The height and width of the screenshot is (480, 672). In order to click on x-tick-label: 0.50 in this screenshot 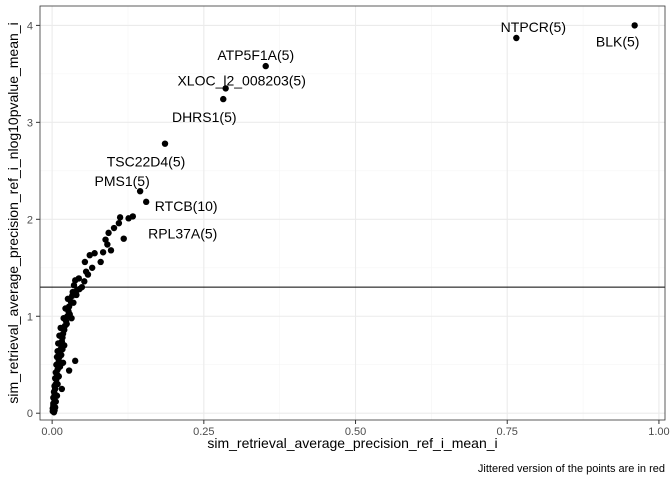, I will do `click(355, 432)`.